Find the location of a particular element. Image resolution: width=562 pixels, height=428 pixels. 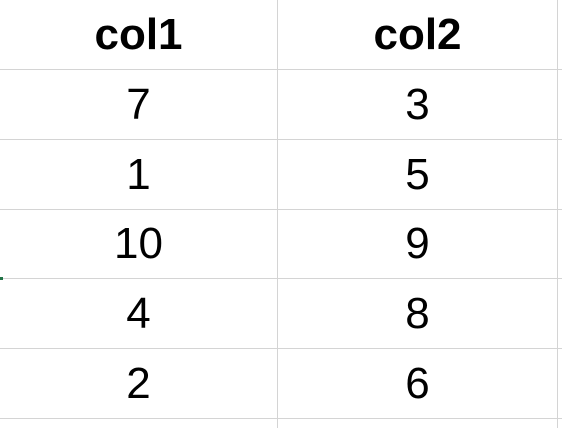

table-cell: 2 is located at coordinates (138, 383).